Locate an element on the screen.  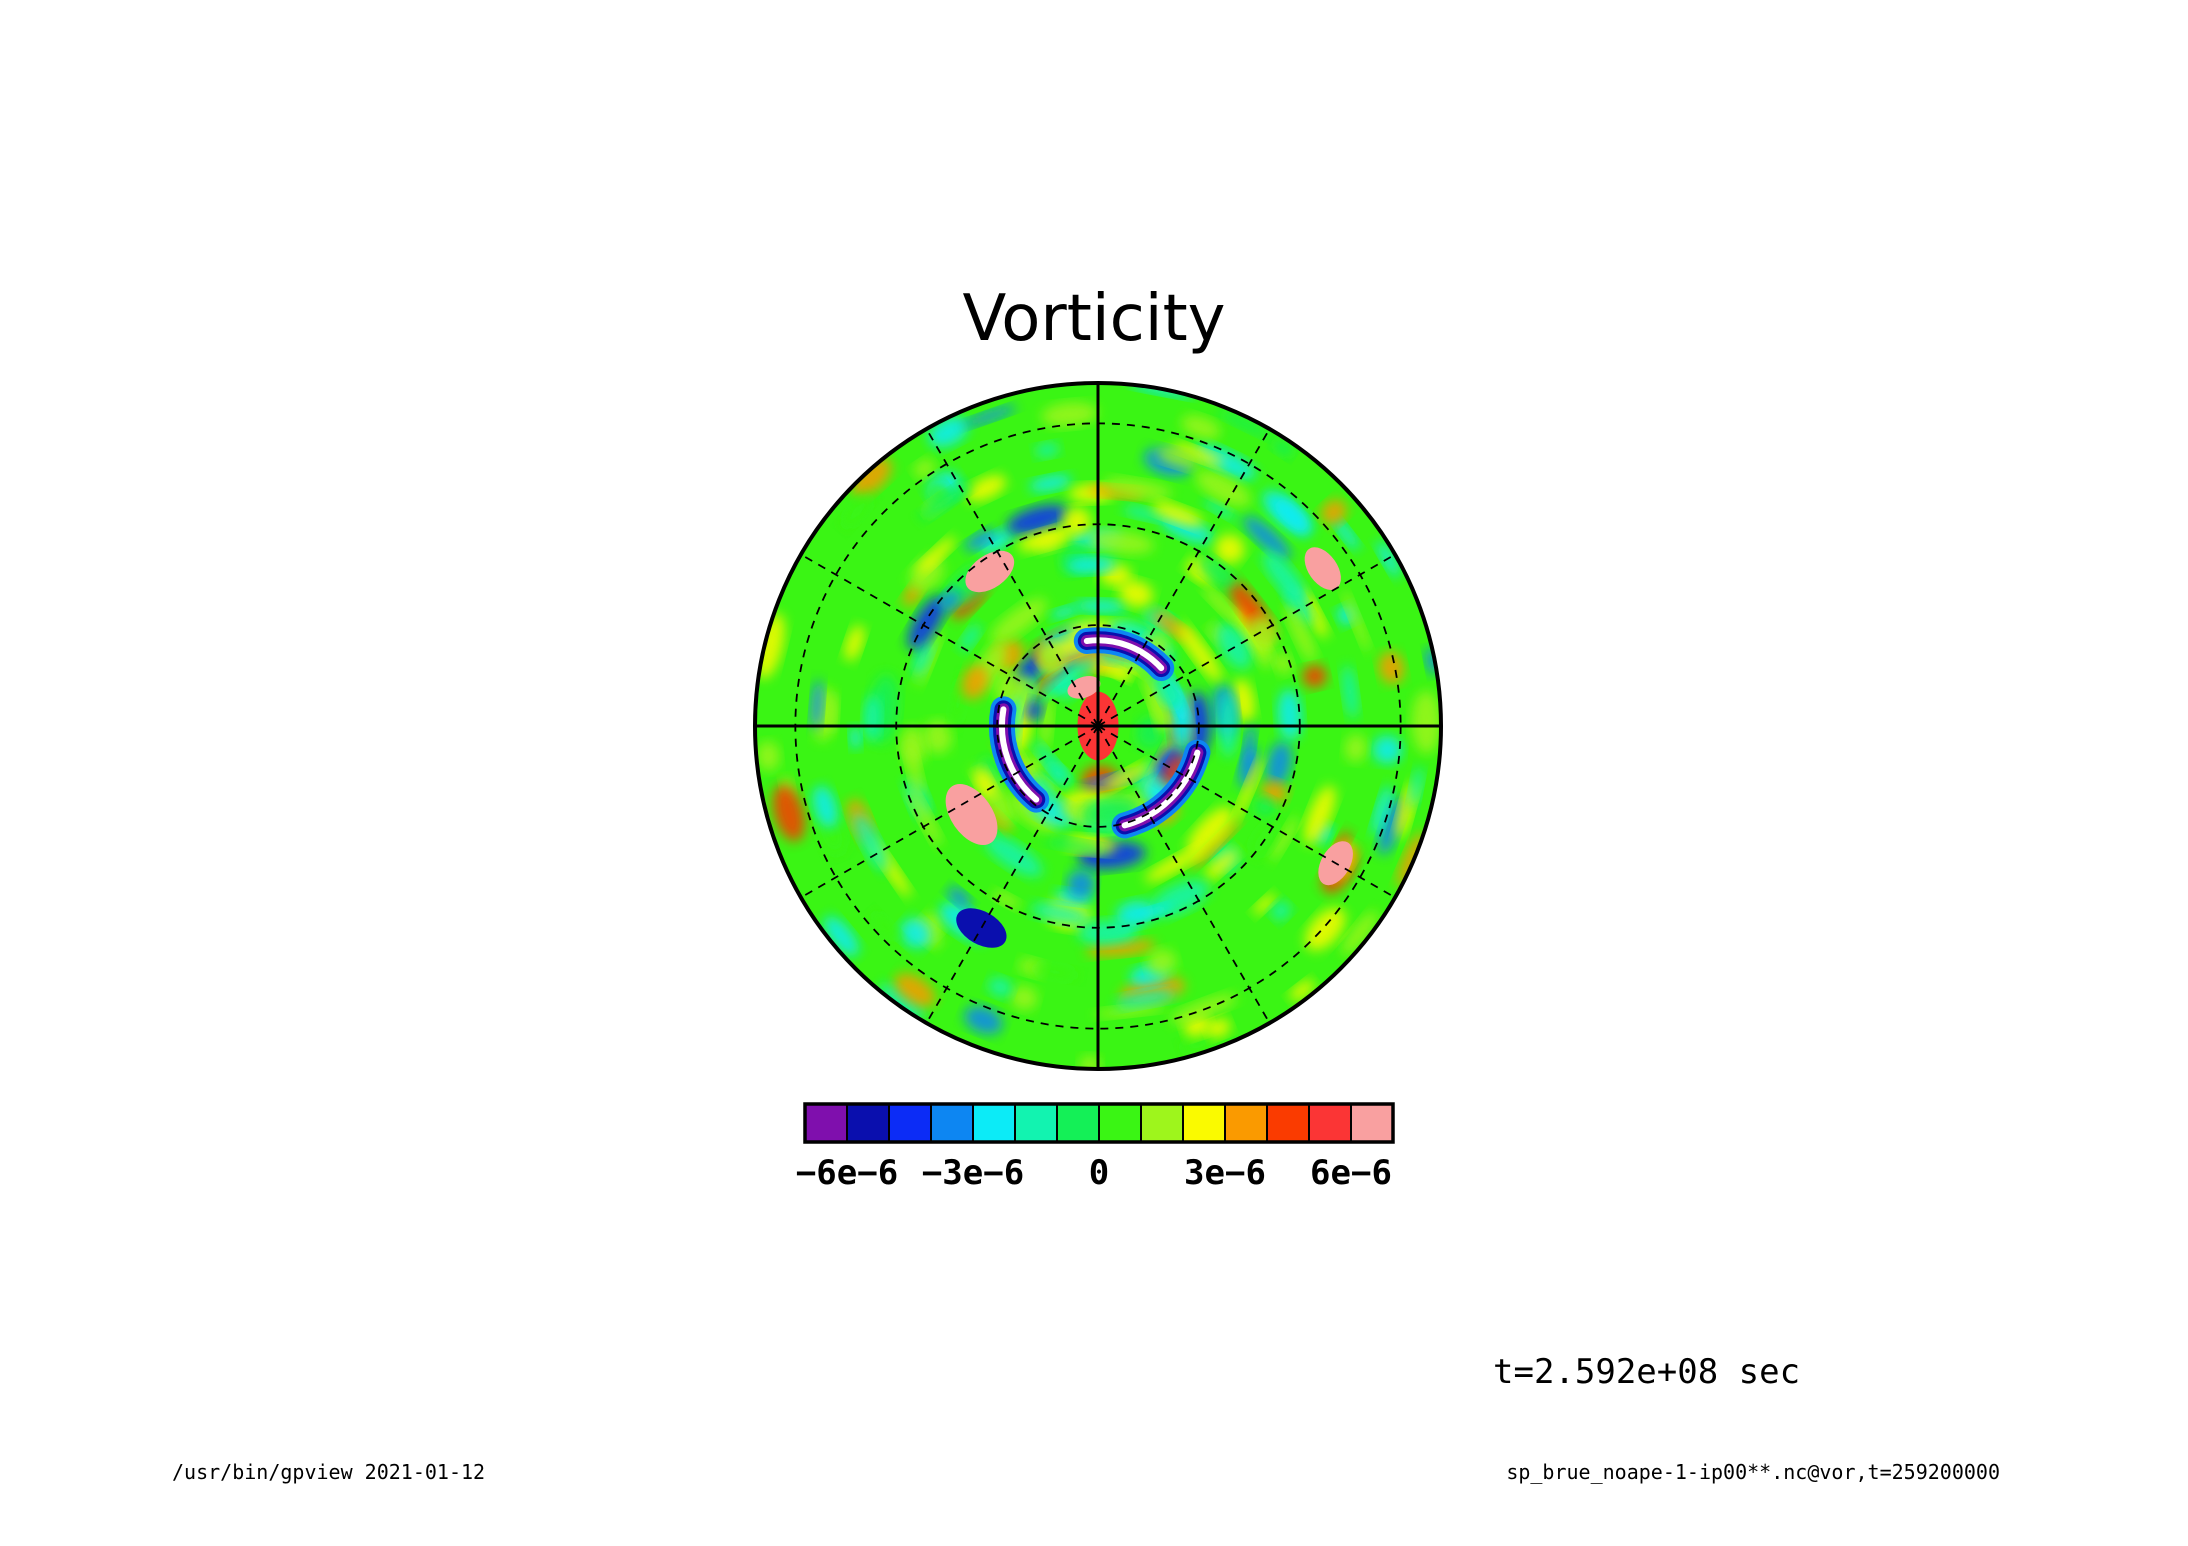
map-grid is located at coordinates (1098, 726).